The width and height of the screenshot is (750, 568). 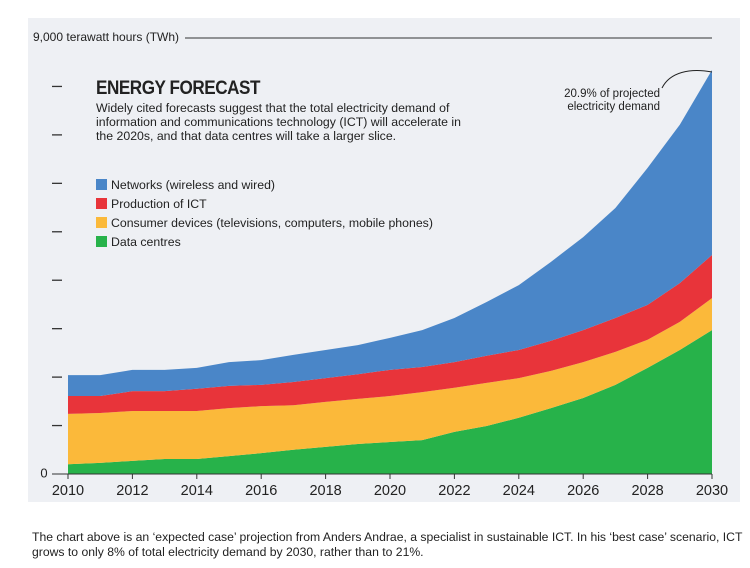 I want to click on x-tick-label: 2024, so click(x=519, y=491).